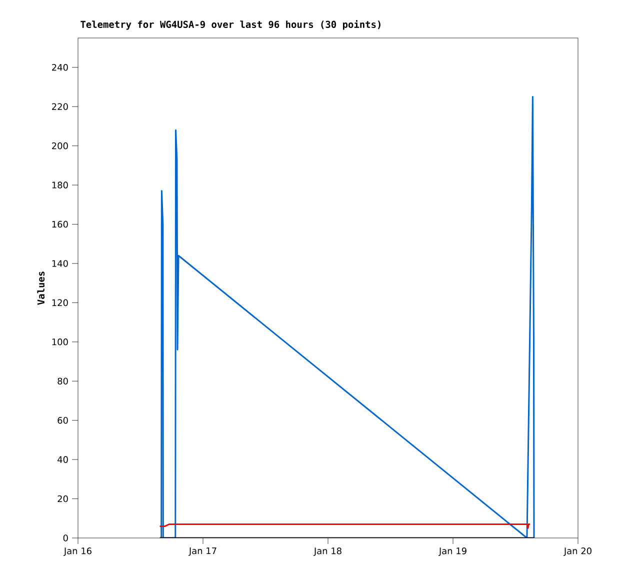  I want to click on y-tick-label: 140, so click(60, 263).